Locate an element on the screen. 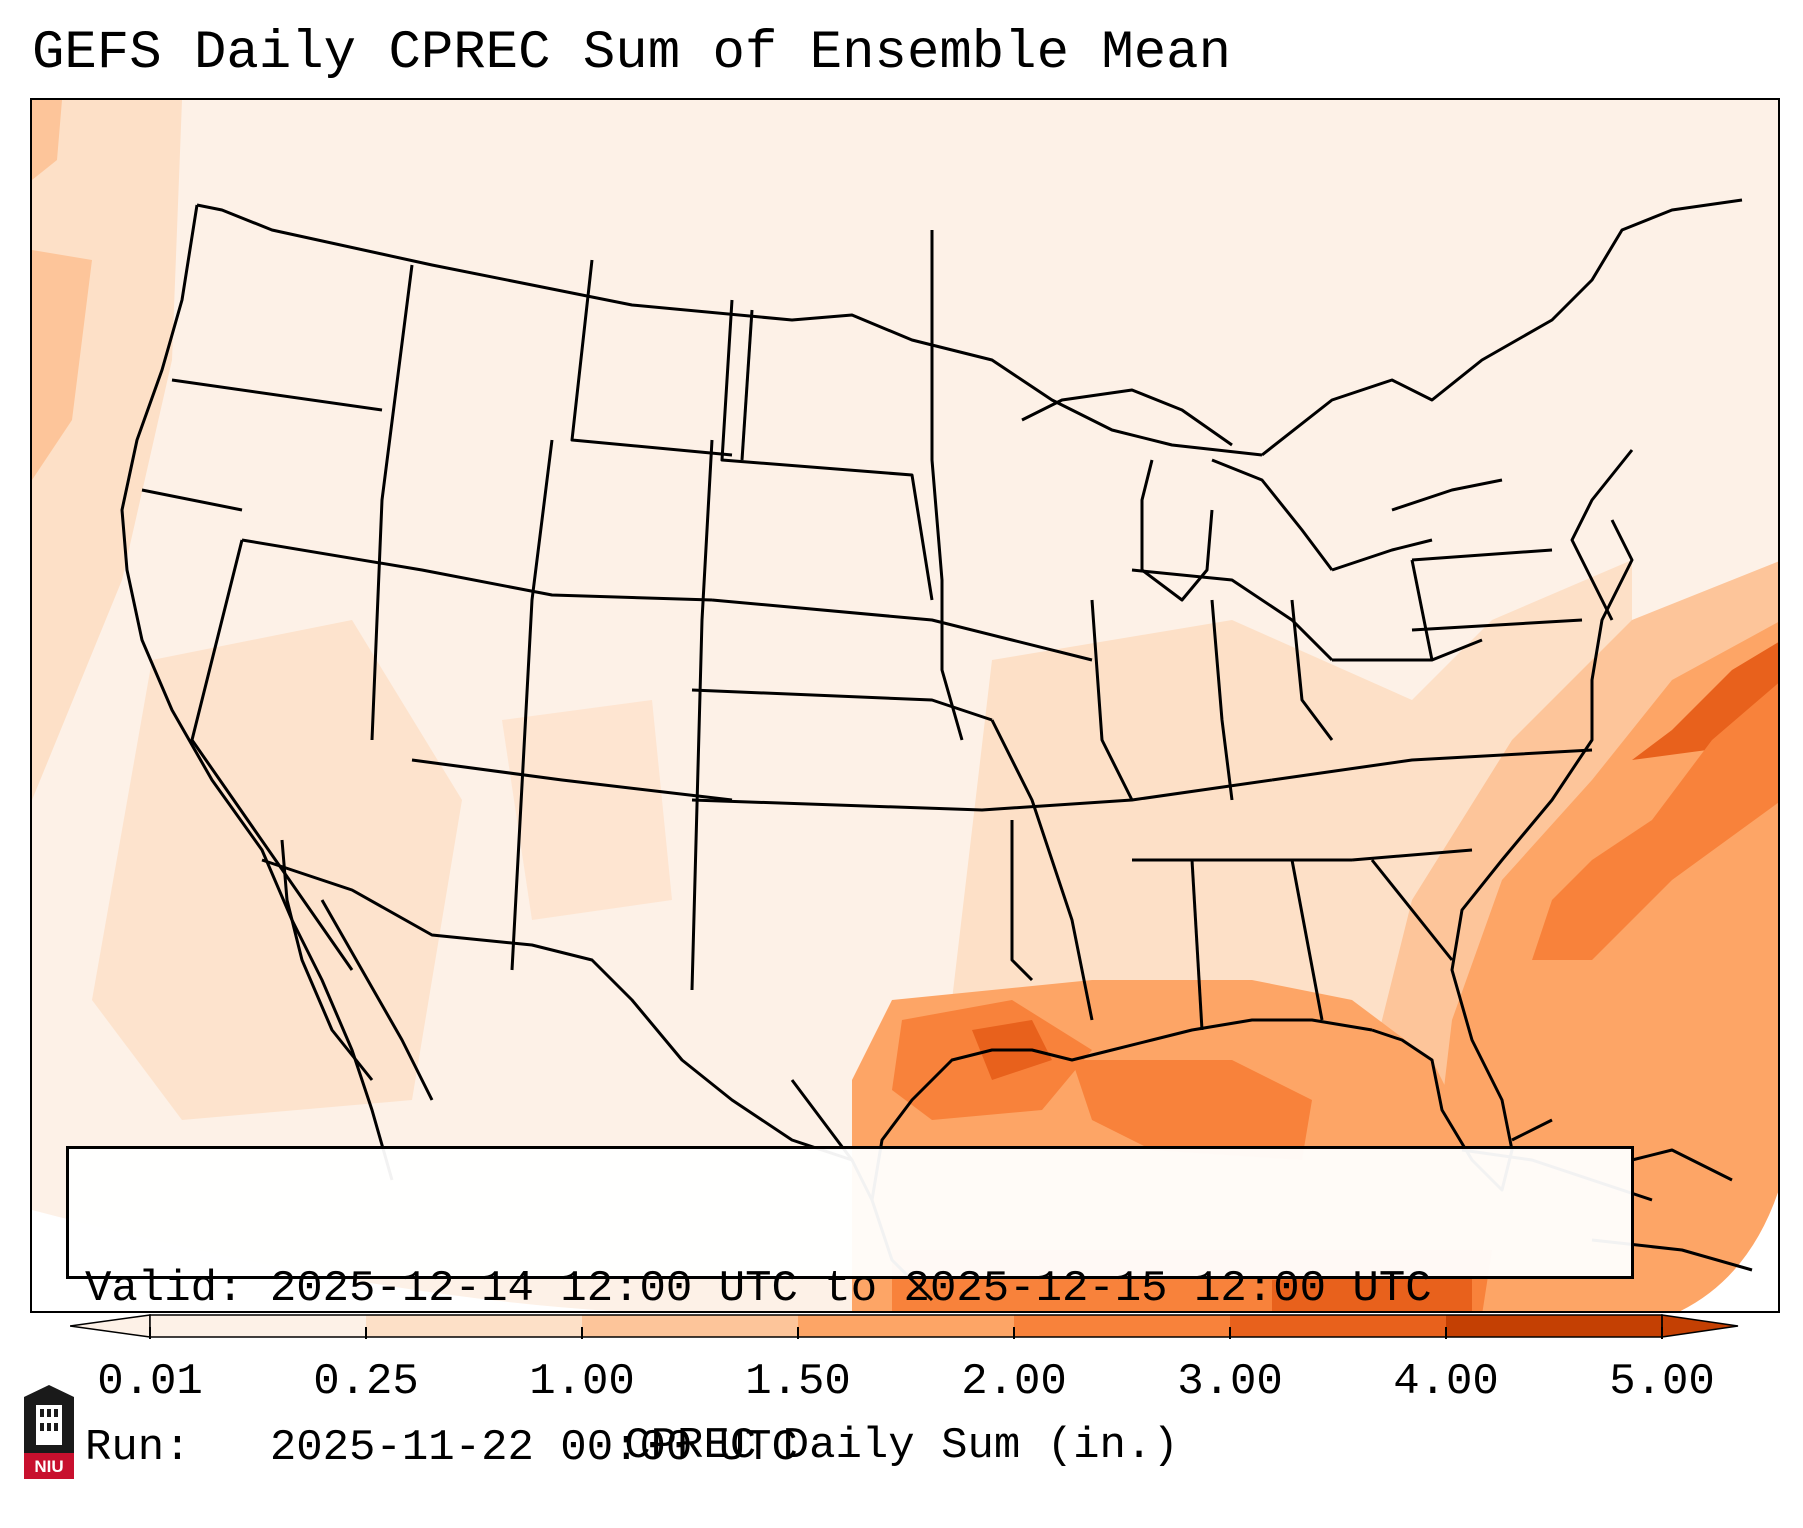 This screenshot has height=1528, width=1803. colorbar-tick-label: 3.00 is located at coordinates (1230, 1382).